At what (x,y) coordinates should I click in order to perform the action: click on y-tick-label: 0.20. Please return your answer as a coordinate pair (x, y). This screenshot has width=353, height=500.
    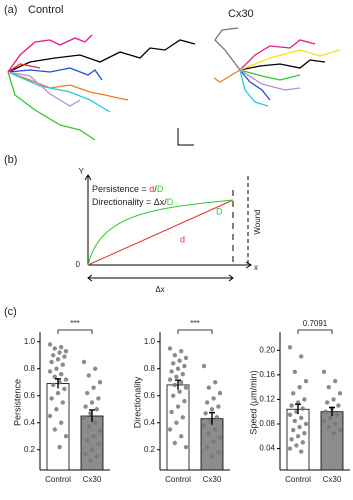
    Looking at the image, I should click on (267, 349).